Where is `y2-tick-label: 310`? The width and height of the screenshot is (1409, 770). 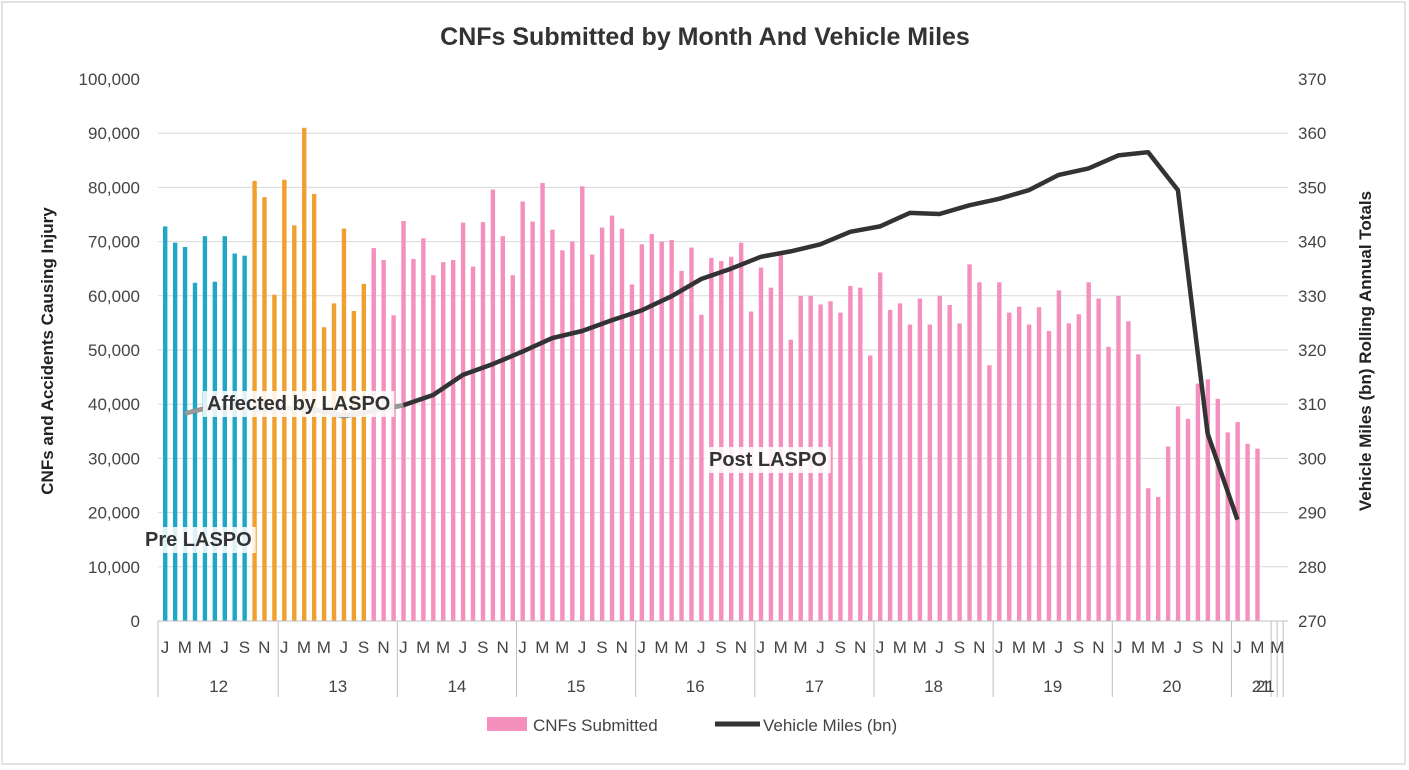
y2-tick-label: 310 is located at coordinates (1312, 404).